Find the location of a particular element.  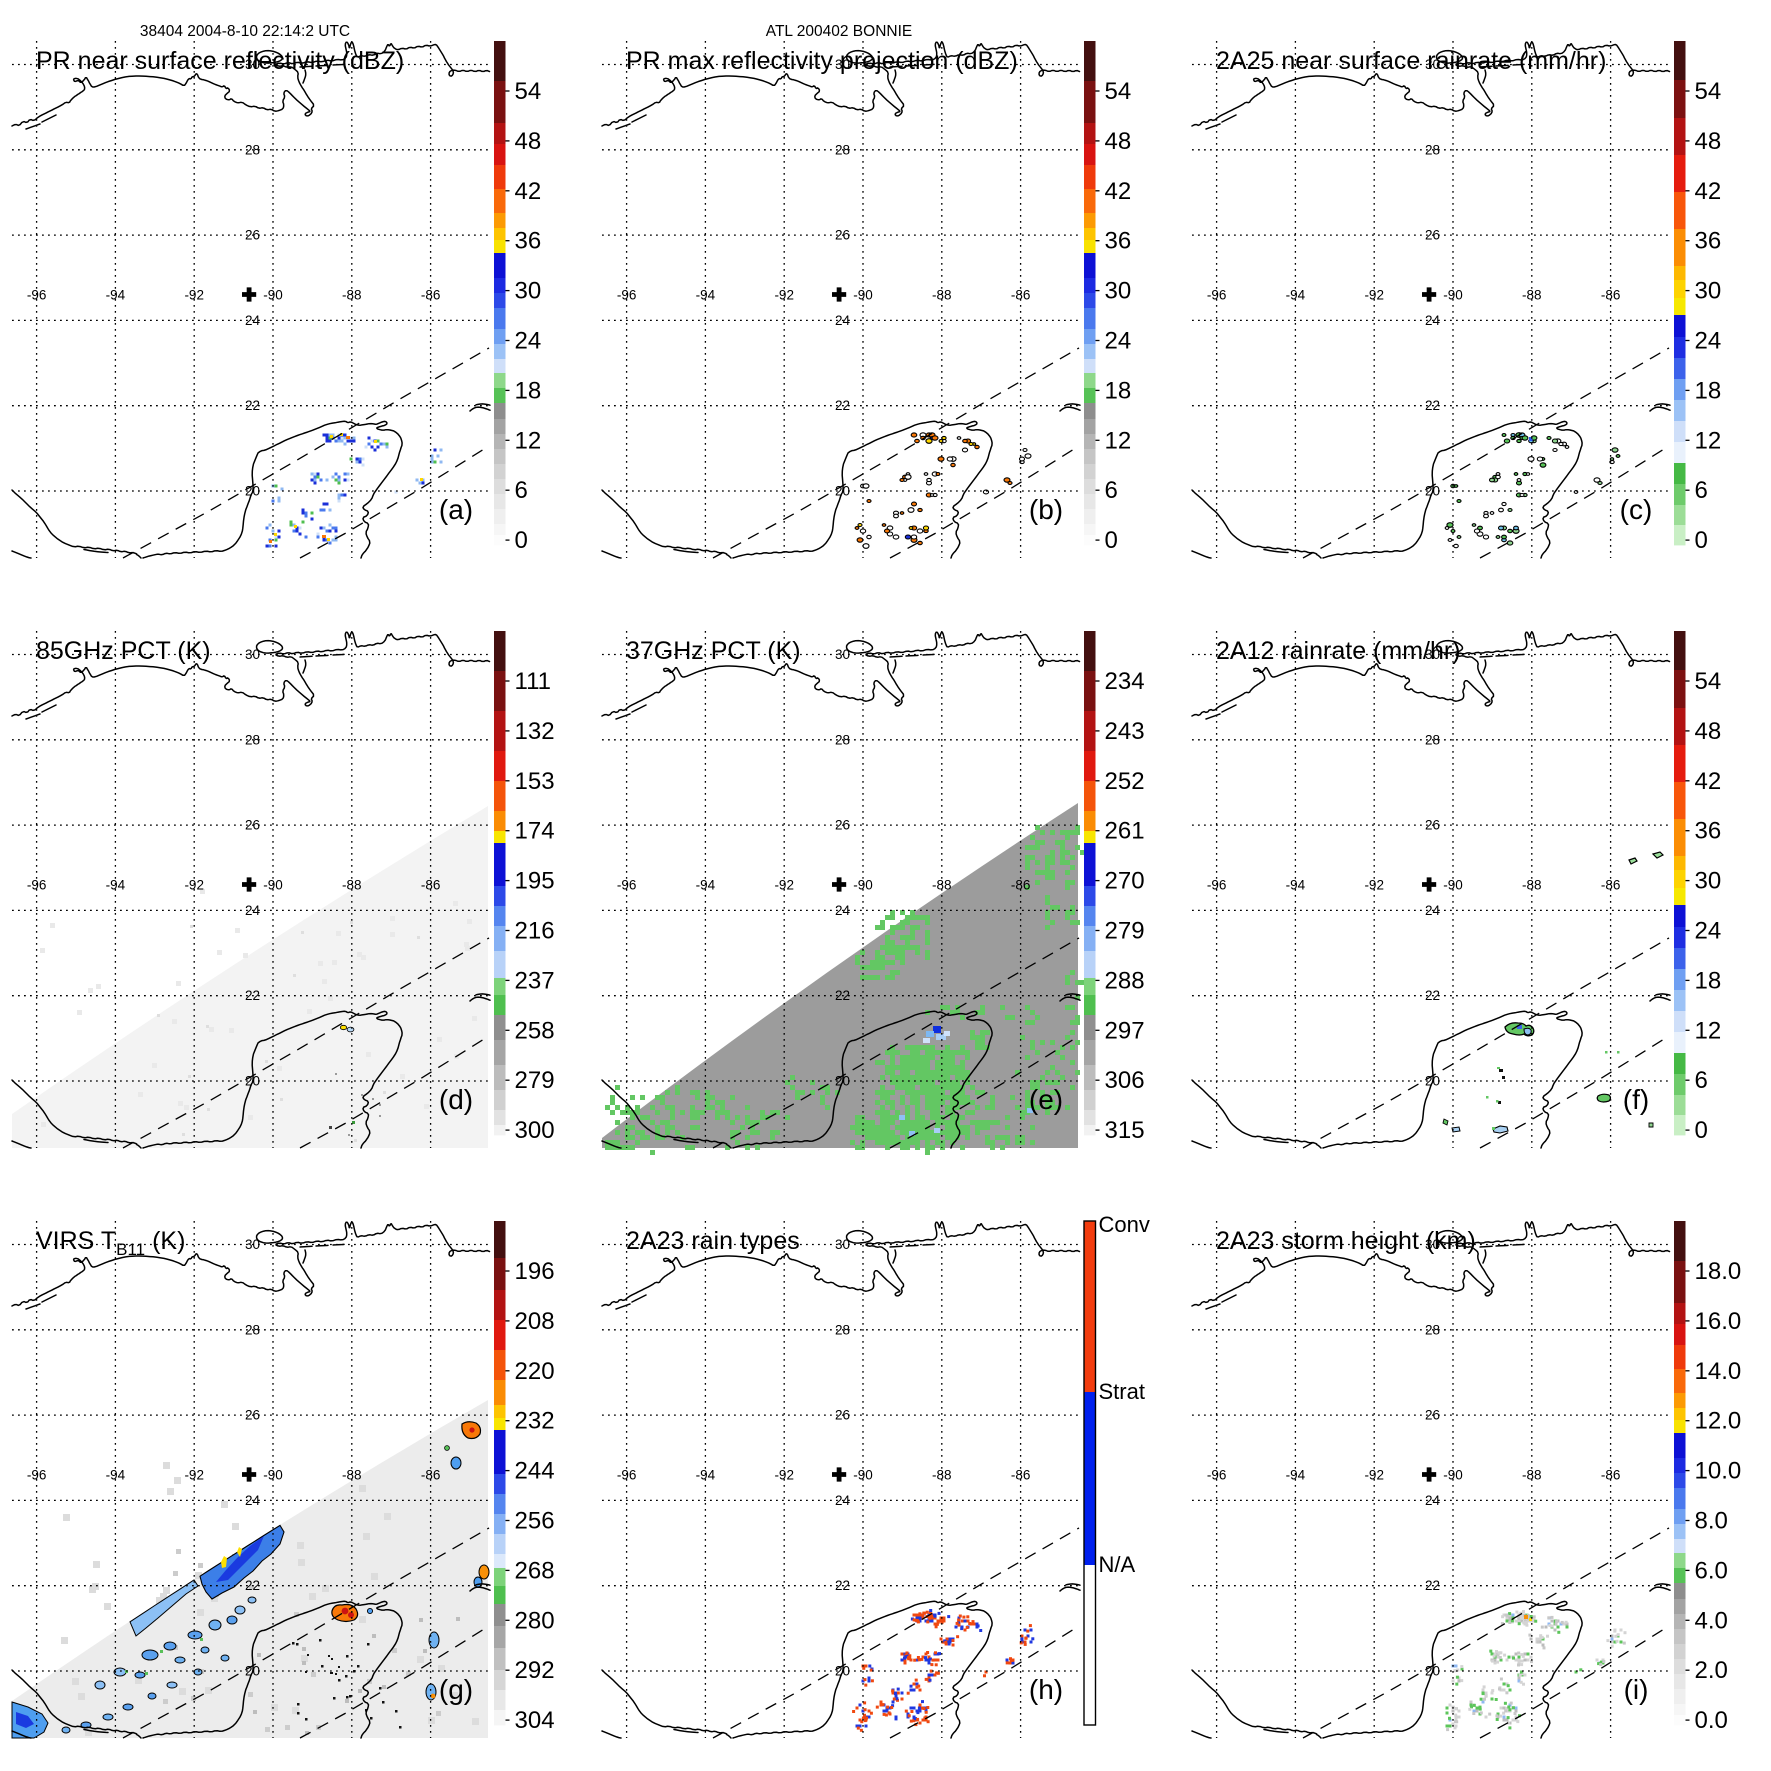

svg-text: 14.0 is located at coordinates (1718, 1371).